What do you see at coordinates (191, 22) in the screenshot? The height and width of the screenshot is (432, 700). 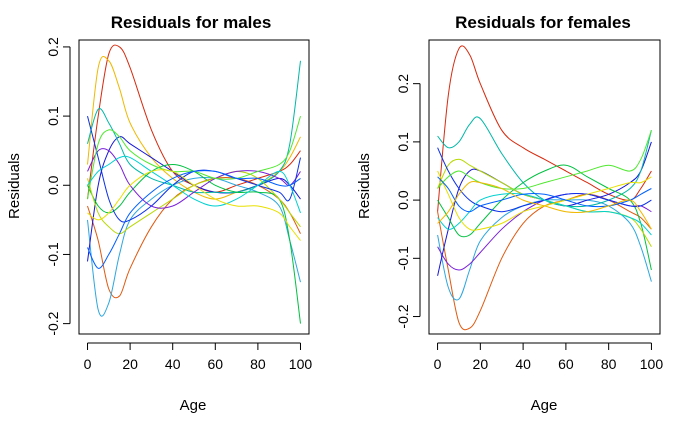 I see `chart-title: Residuals for males` at bounding box center [191, 22].